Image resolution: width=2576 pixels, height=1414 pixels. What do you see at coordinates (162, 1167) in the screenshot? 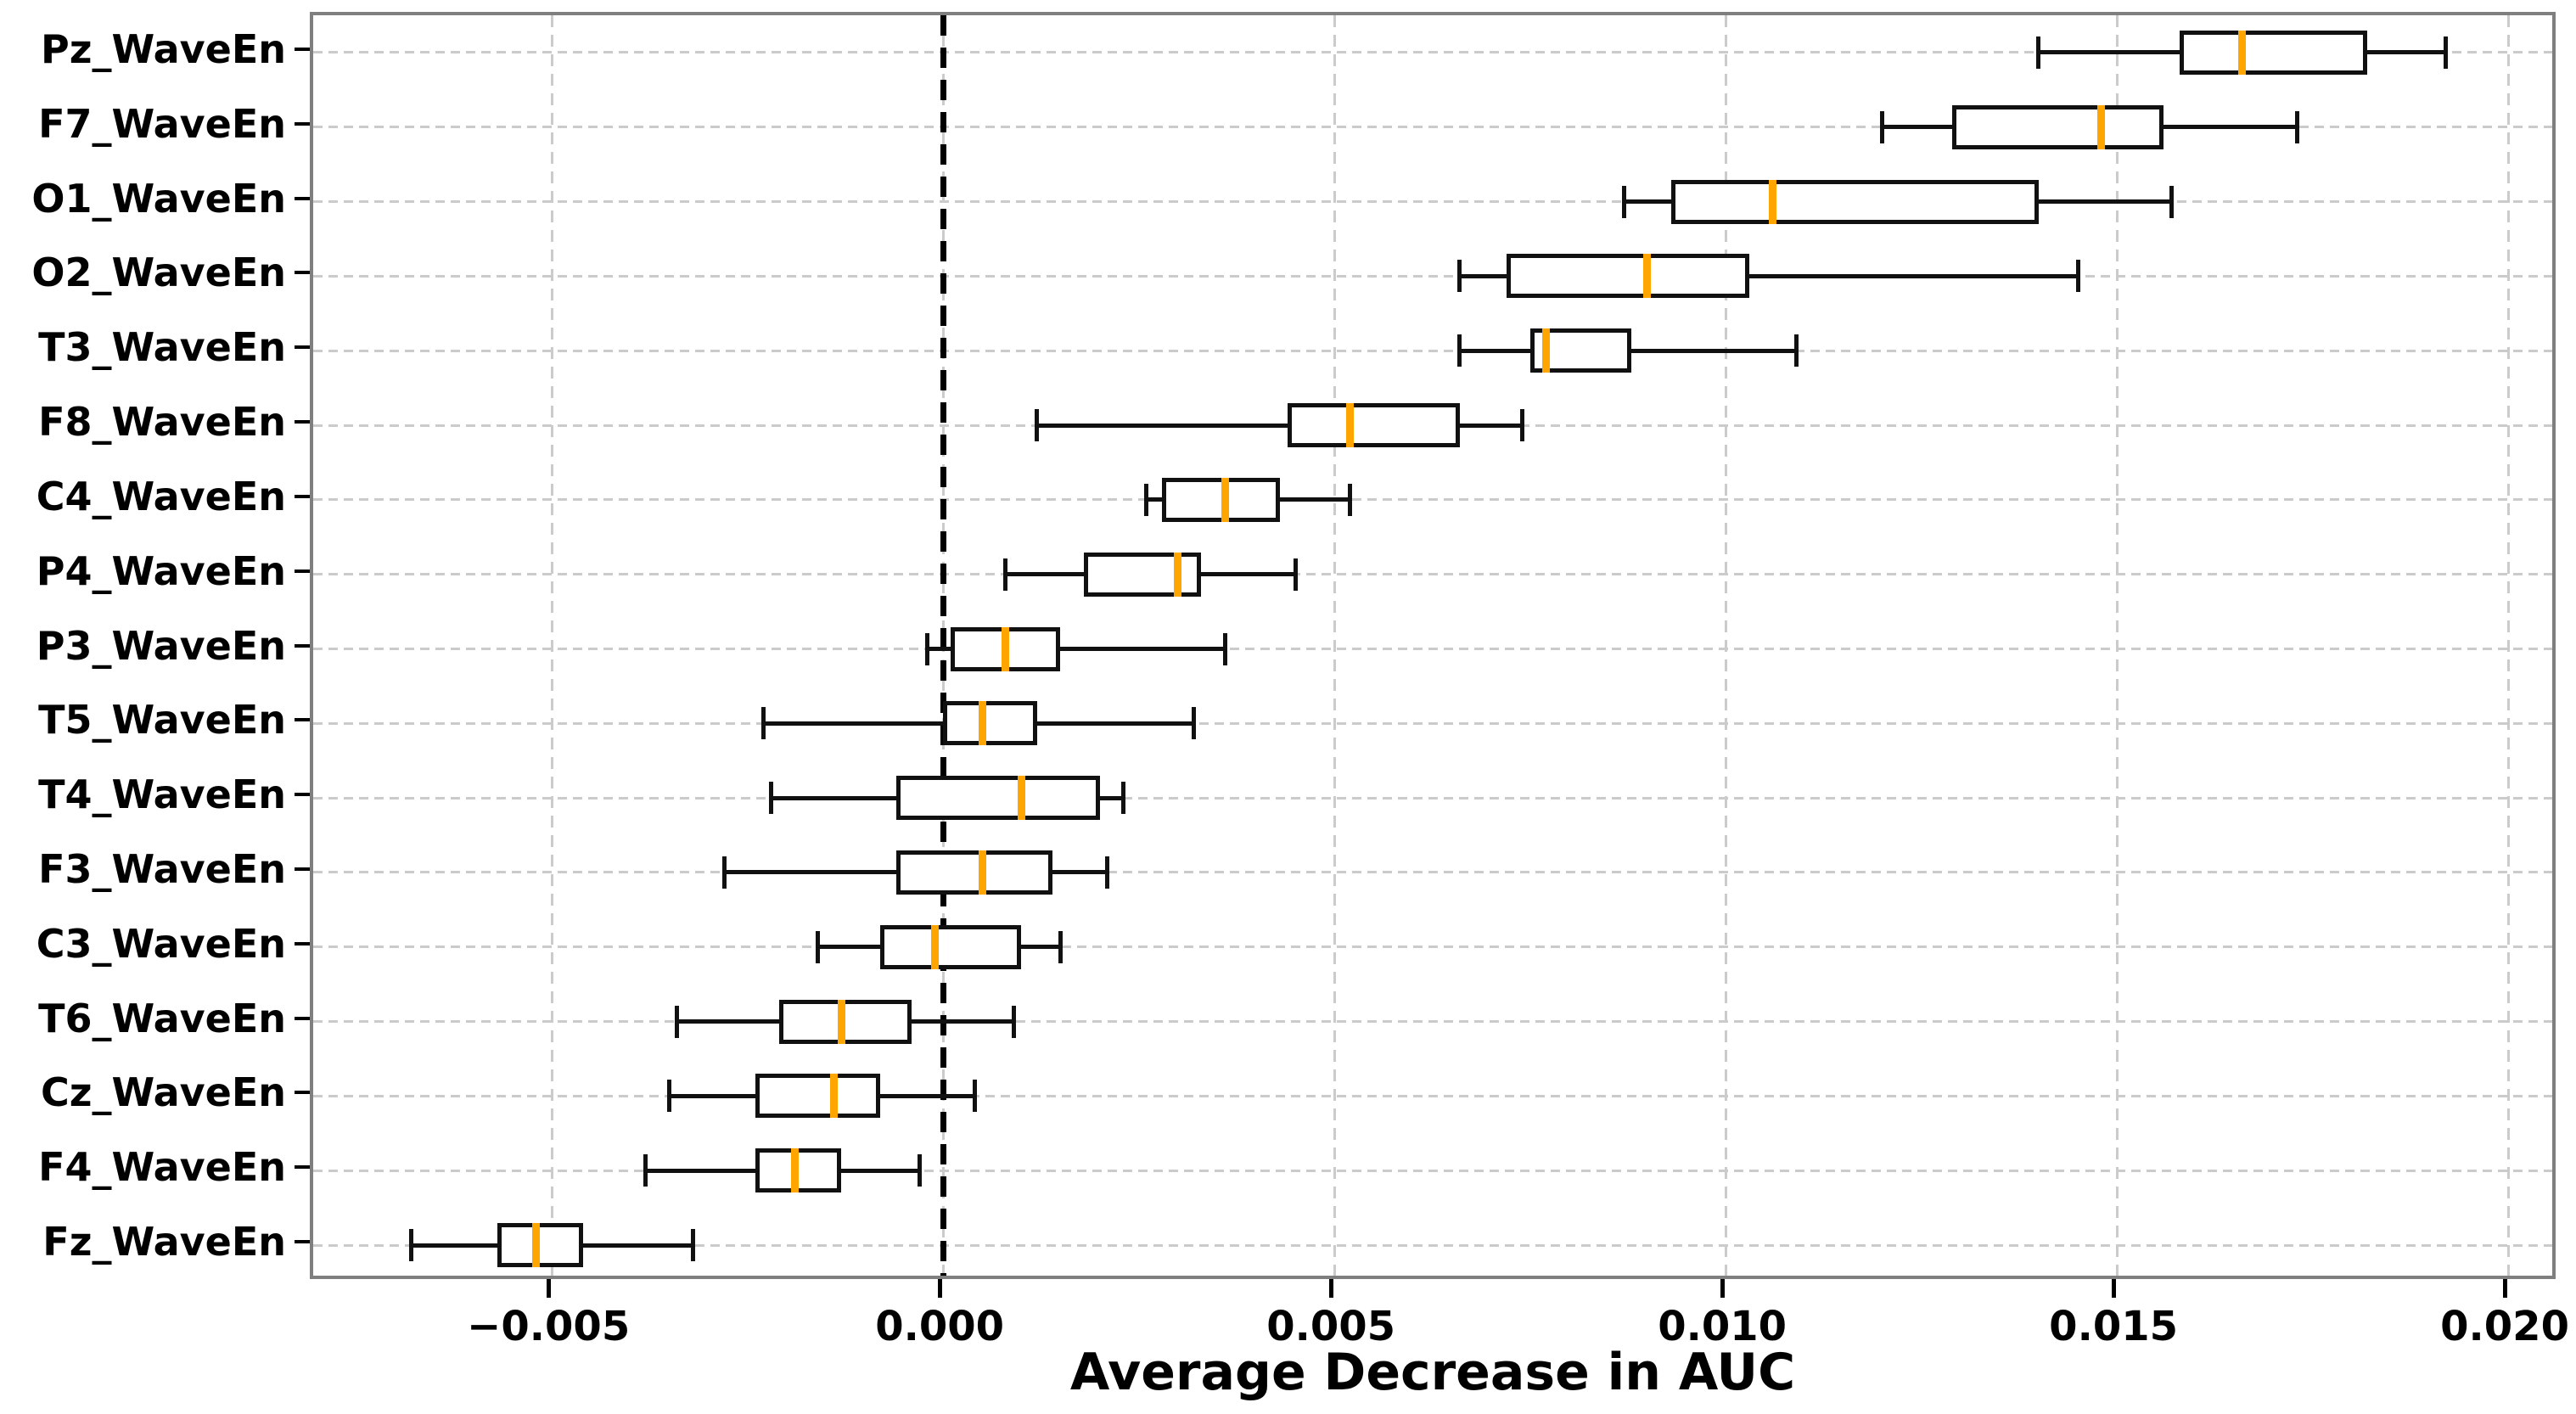
I see `y-tick-label: F4_WaveEn` at bounding box center [162, 1167].